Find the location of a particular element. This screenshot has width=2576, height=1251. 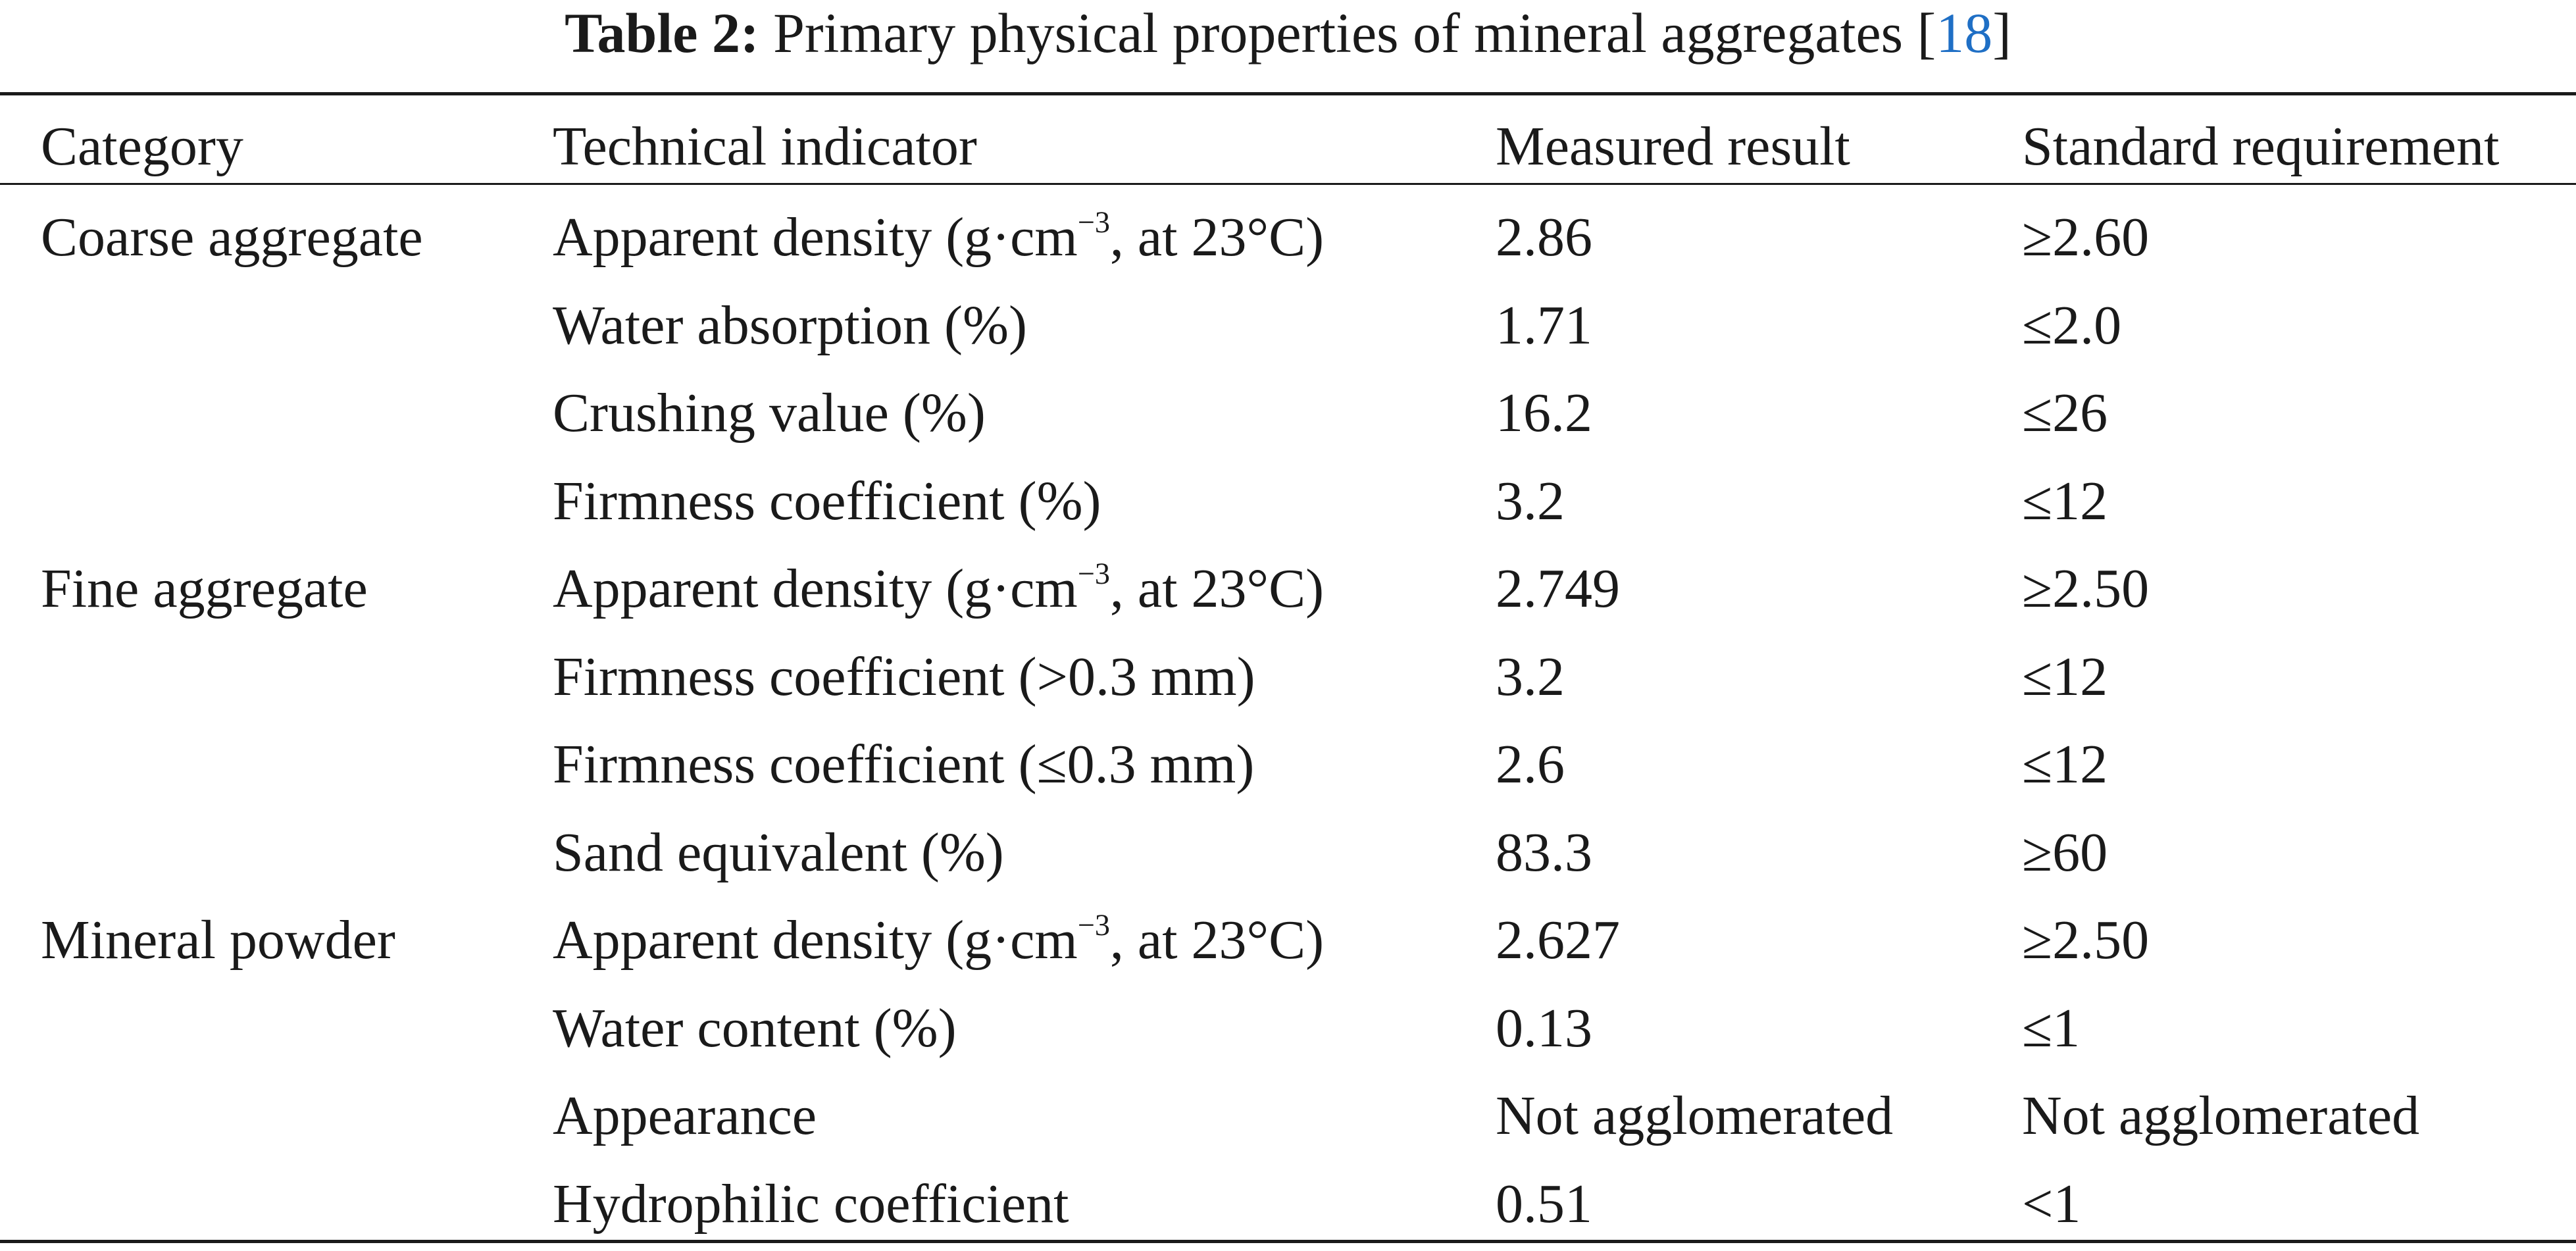

cell-technical-indicator: Hydrophilic coefficient is located at coordinates (811, 1204).